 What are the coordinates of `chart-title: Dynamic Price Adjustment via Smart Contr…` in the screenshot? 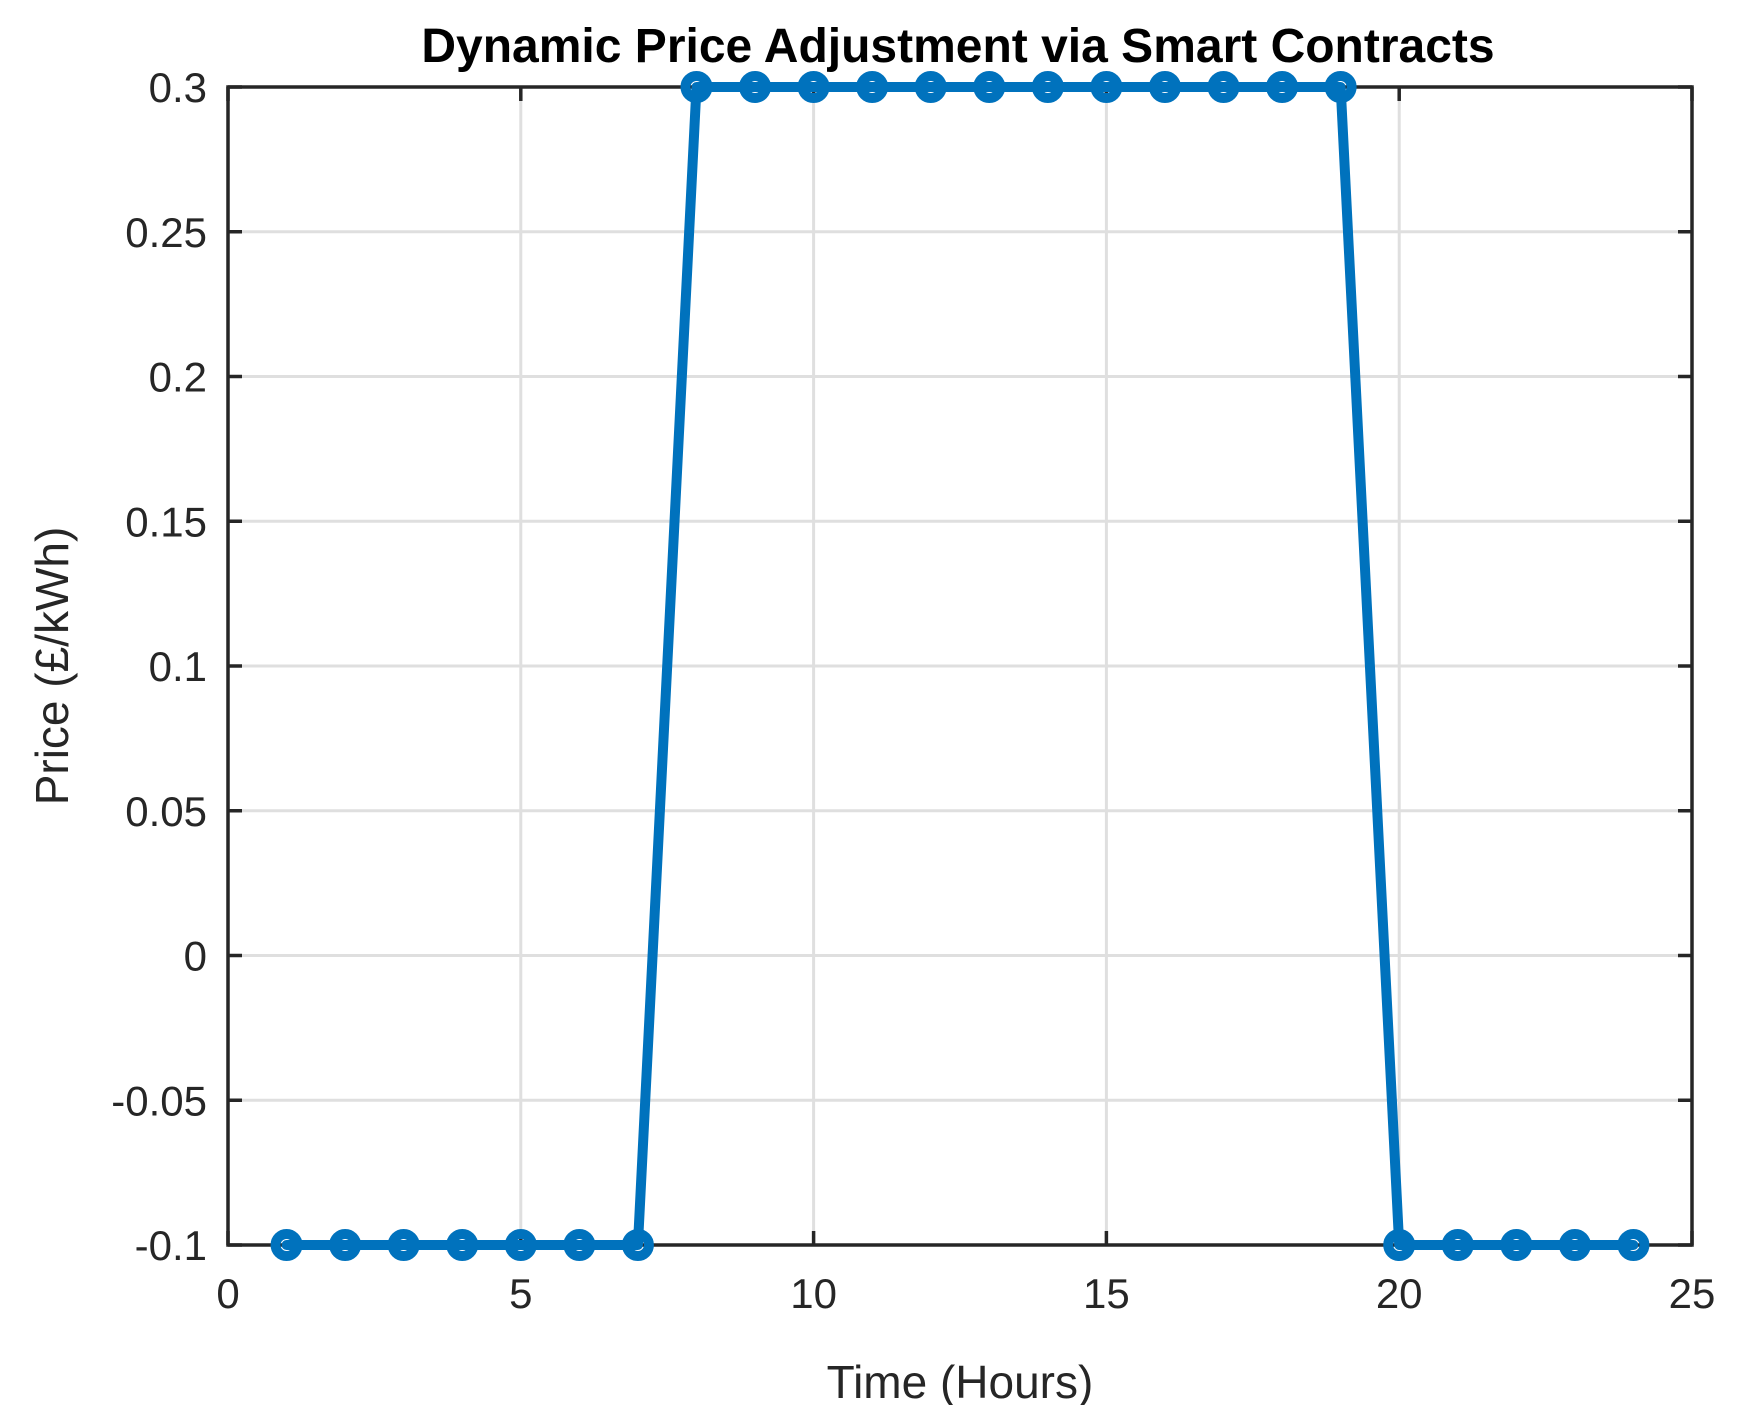 It's located at (957, 46).